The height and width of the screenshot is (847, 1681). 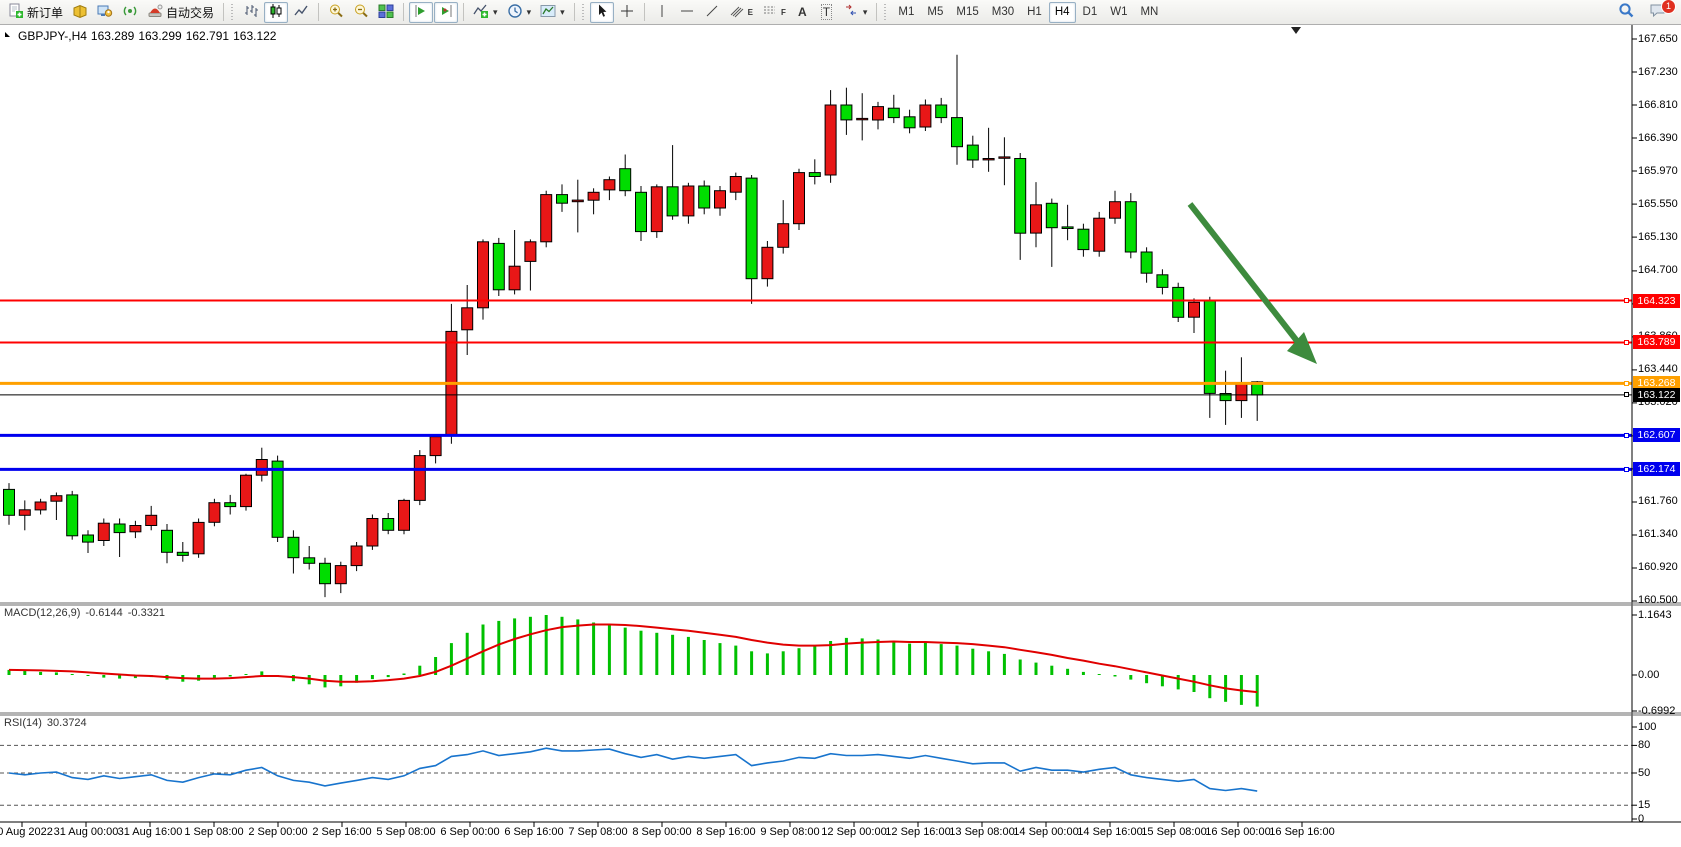 What do you see at coordinates (16, 12) in the screenshot?
I see `new-order-icon` at bounding box center [16, 12].